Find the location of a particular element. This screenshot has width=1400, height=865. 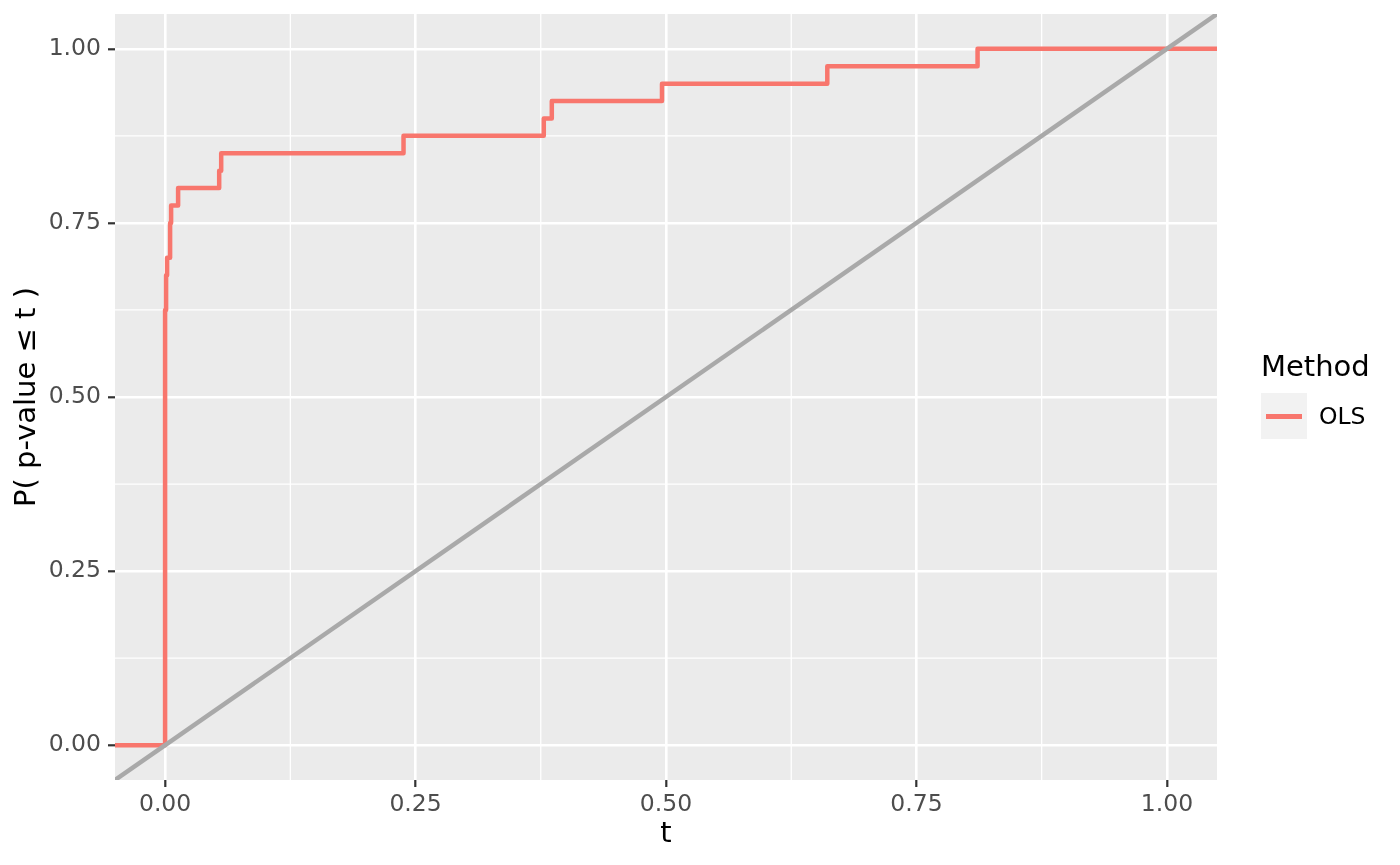

x-tick-label: 0.50 is located at coordinates (666, 803).